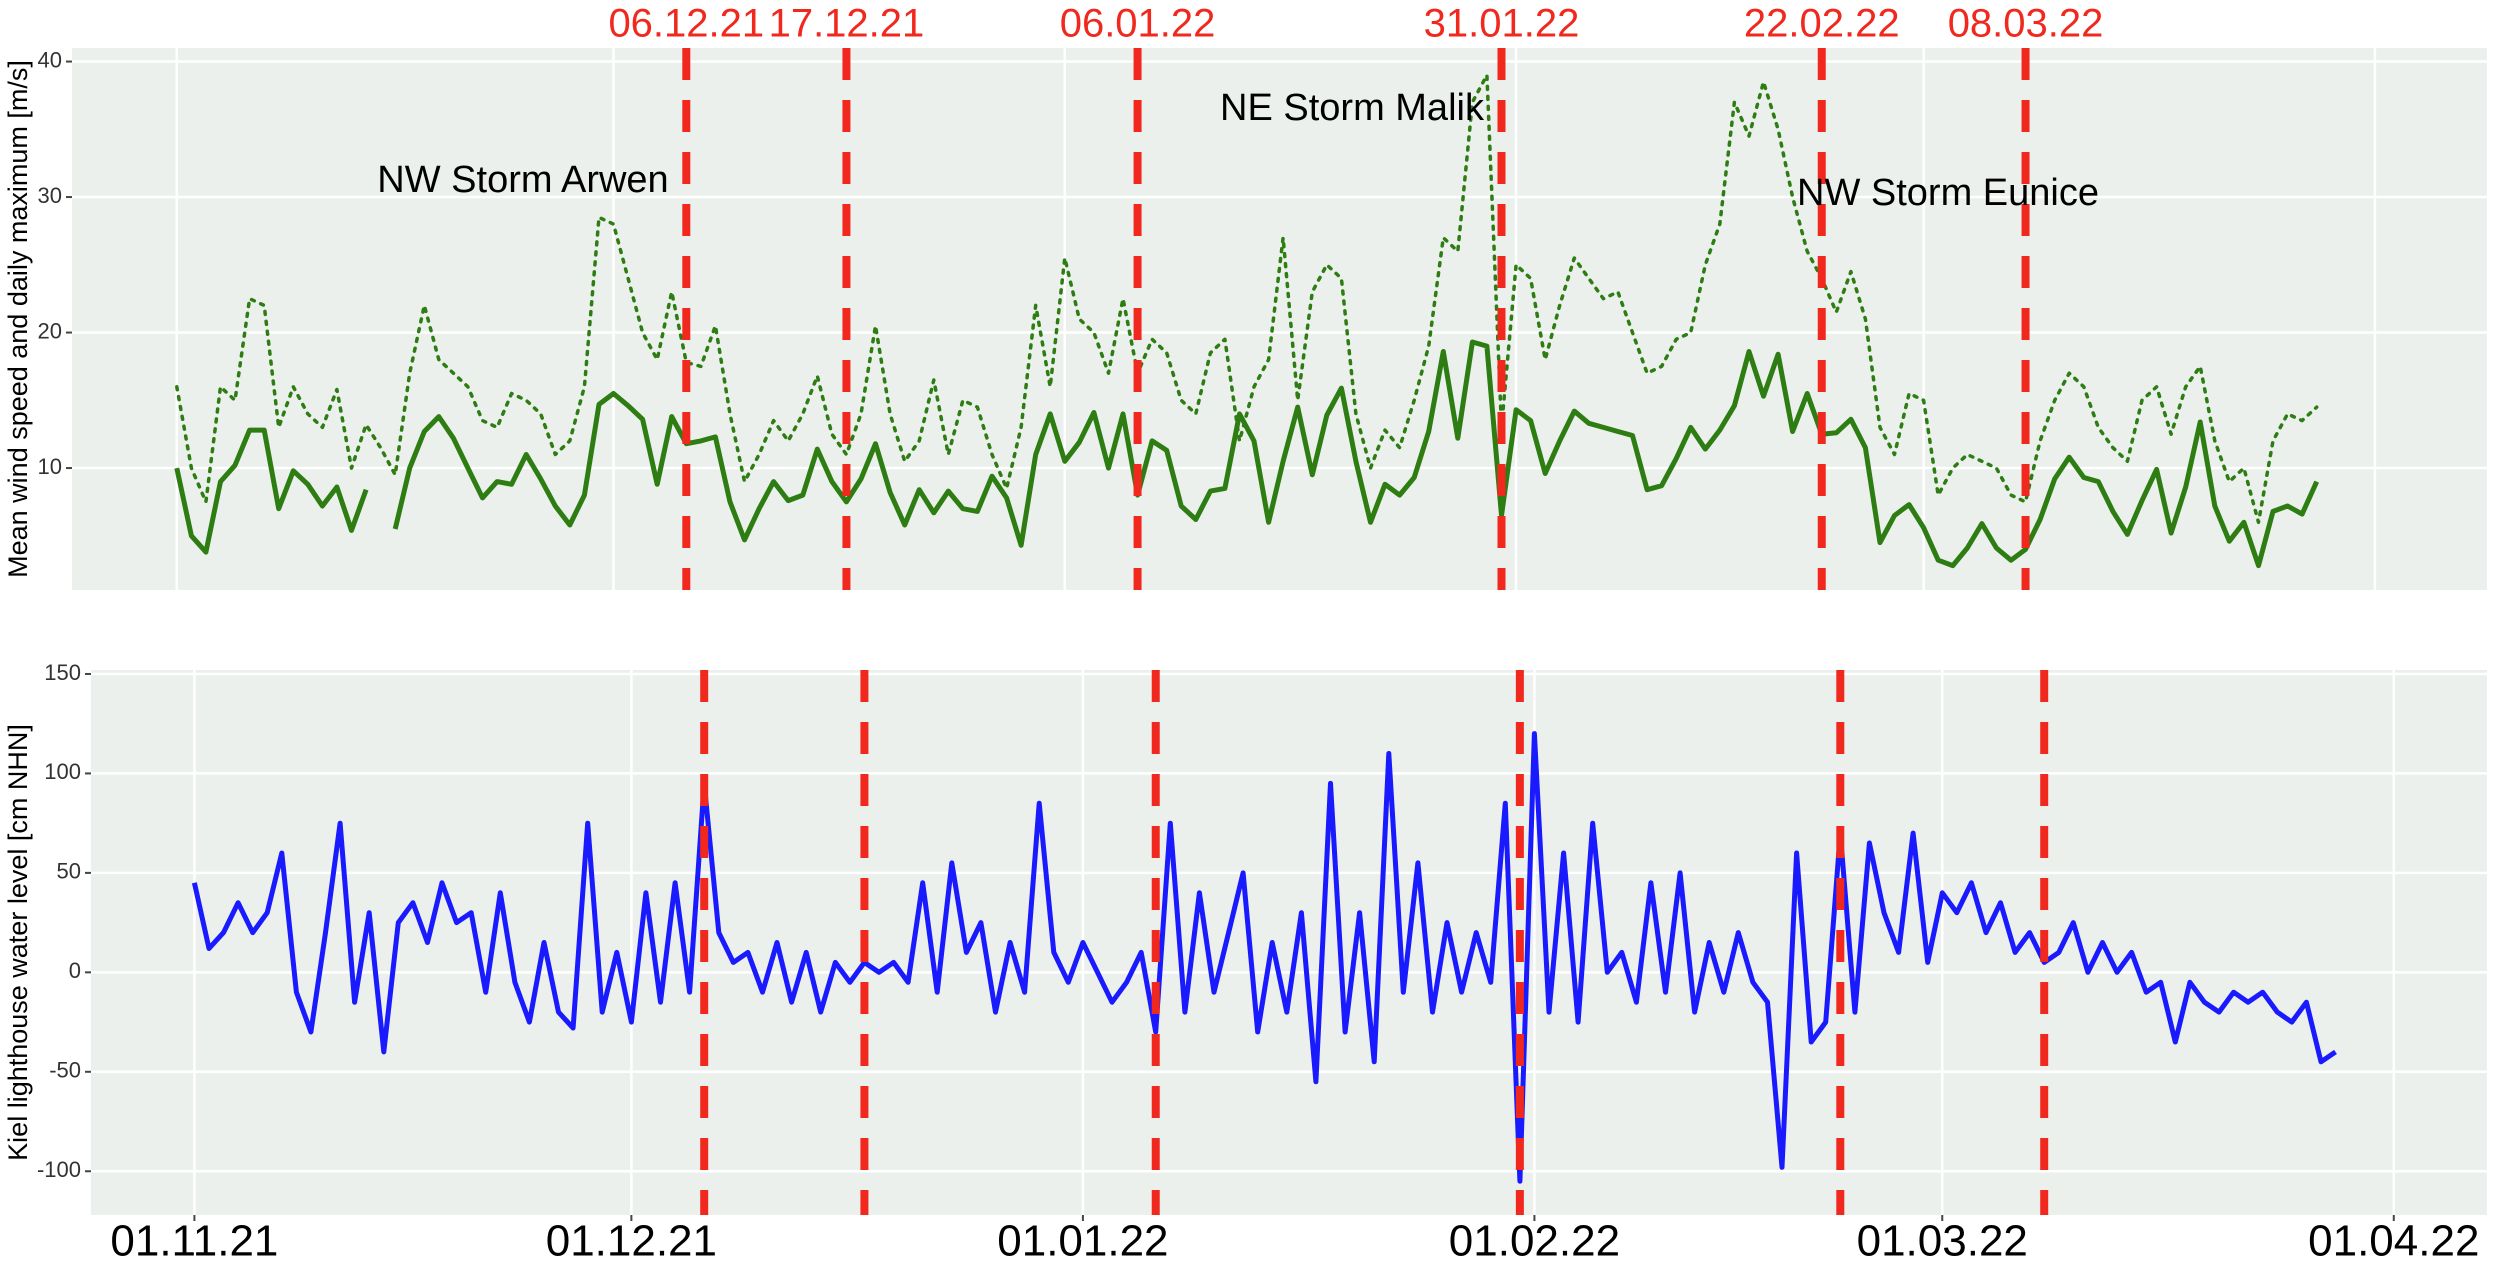  Describe the element at coordinates (1534, 1241) in the screenshot. I see `x-tick-label: 01.02.22` at that location.